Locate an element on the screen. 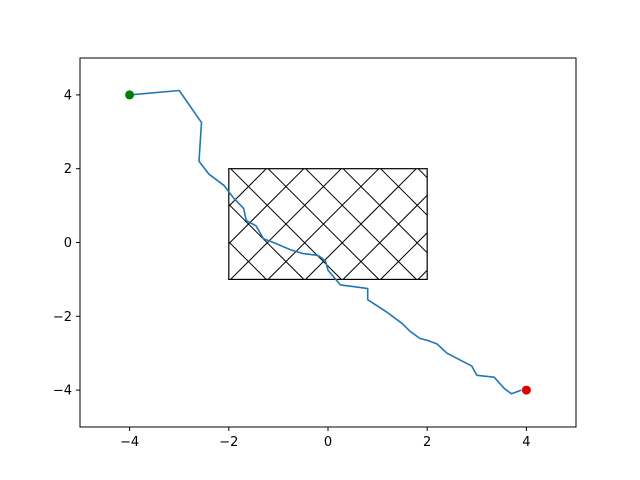 Image resolution: width=640 pixels, height=480 pixels. x-tick-label: 2 is located at coordinates (427, 442).